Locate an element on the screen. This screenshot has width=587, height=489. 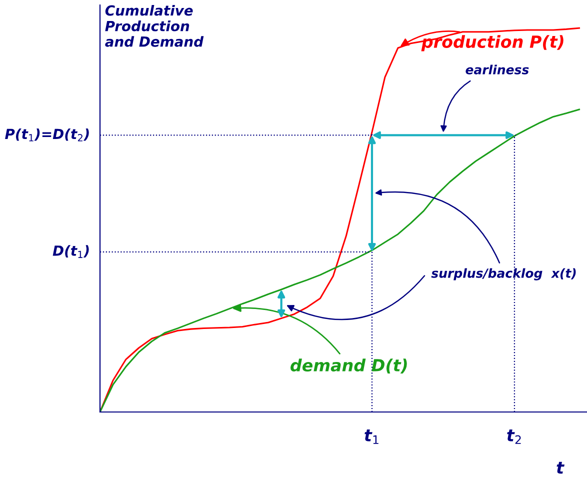
legend-label: production P(t) is located at coordinates (492, 43).